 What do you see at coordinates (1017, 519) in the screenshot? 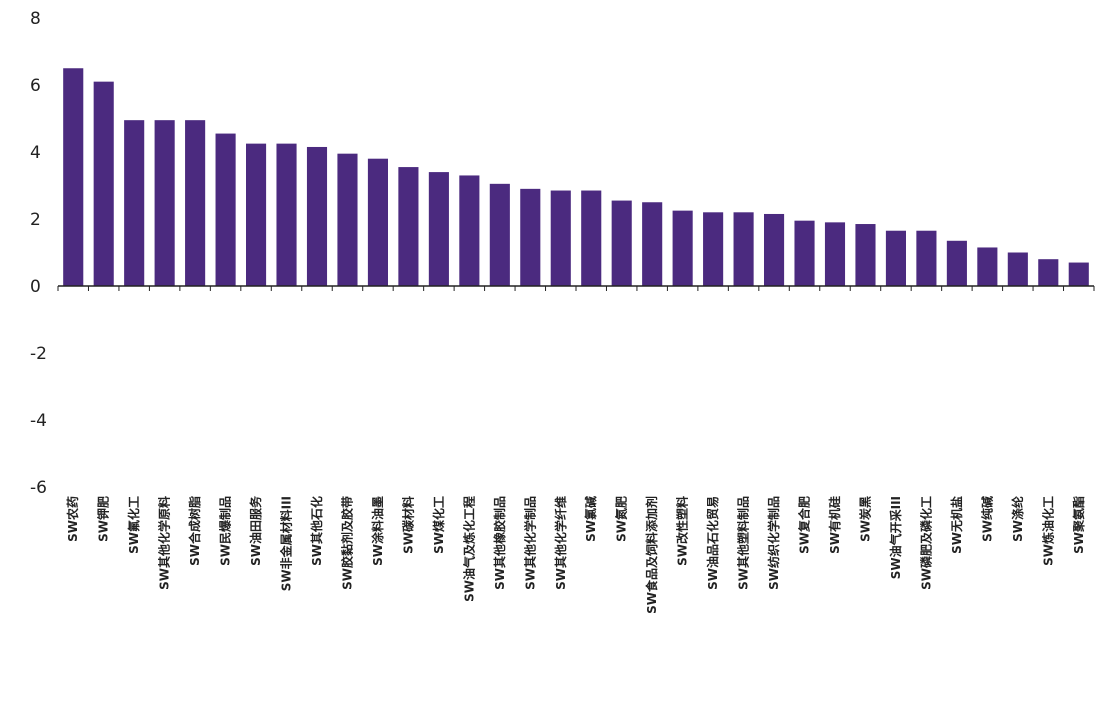
I see `x-tick-label: SW涤纶` at bounding box center [1017, 519].